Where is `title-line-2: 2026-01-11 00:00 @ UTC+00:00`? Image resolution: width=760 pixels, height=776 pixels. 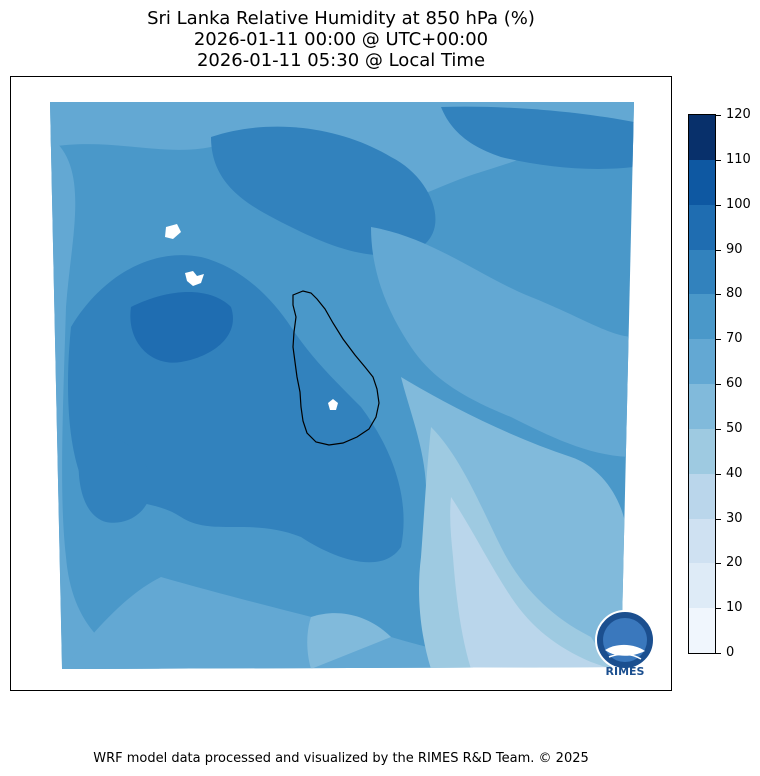 title-line-2: 2026-01-11 00:00 @ UTC+00:00 is located at coordinates (341, 39).